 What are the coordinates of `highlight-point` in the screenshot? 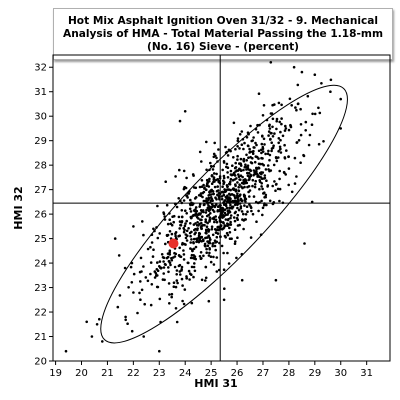 It's located at (173, 243).